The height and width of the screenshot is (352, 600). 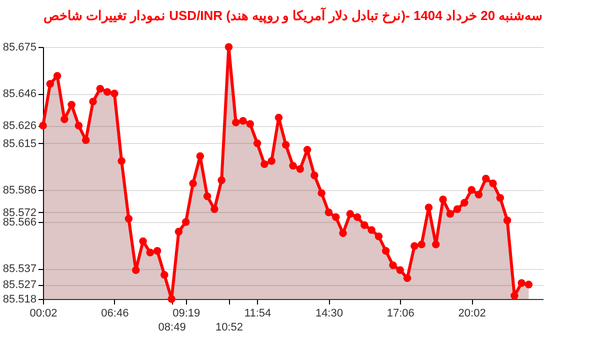 I want to click on x-tick-label: 09:19, so click(x=186, y=314).